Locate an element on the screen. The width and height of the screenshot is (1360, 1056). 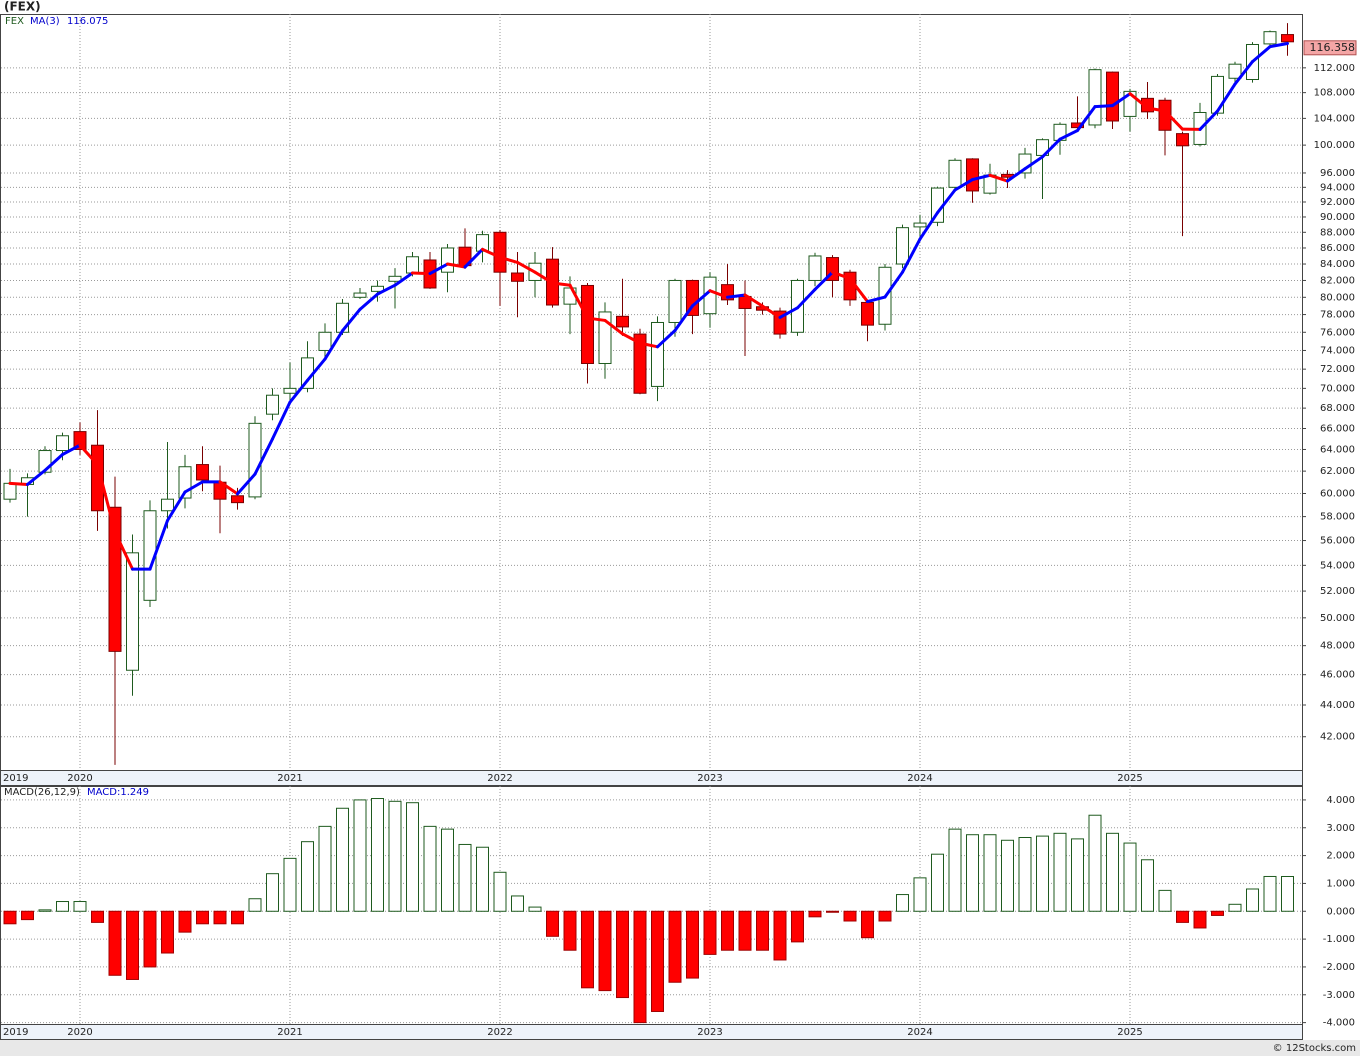
x-tick-label: 2020 is located at coordinates (79, 1032).